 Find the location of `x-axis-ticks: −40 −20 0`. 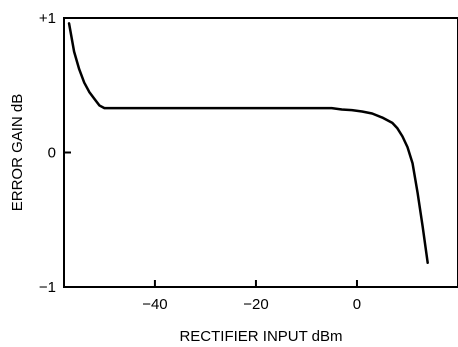

x-axis-ticks: −40 −20 0 is located at coordinates (251, 296).